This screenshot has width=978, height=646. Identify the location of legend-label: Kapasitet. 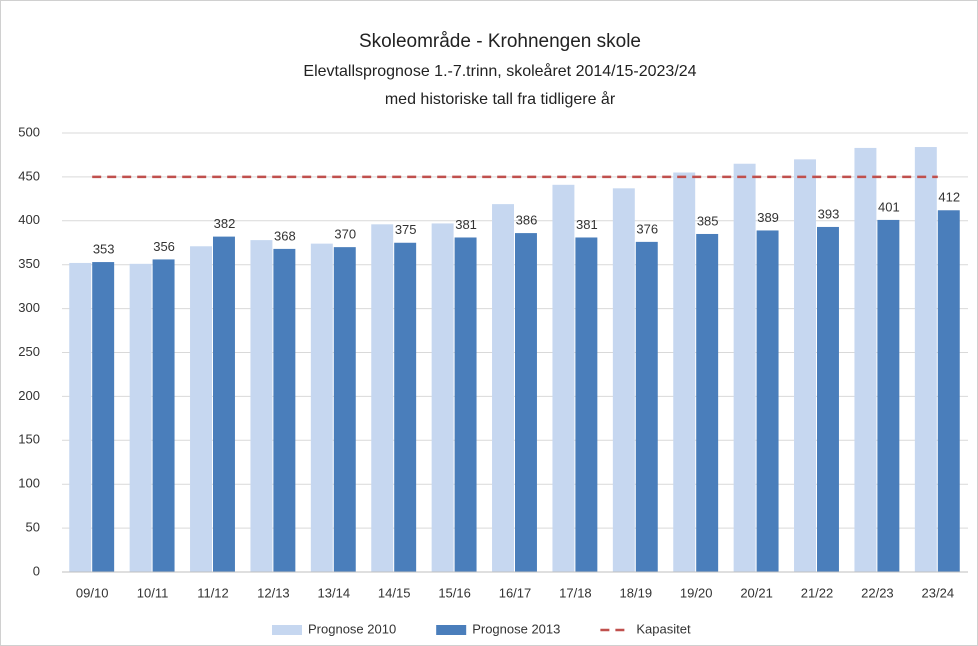
(663, 628).